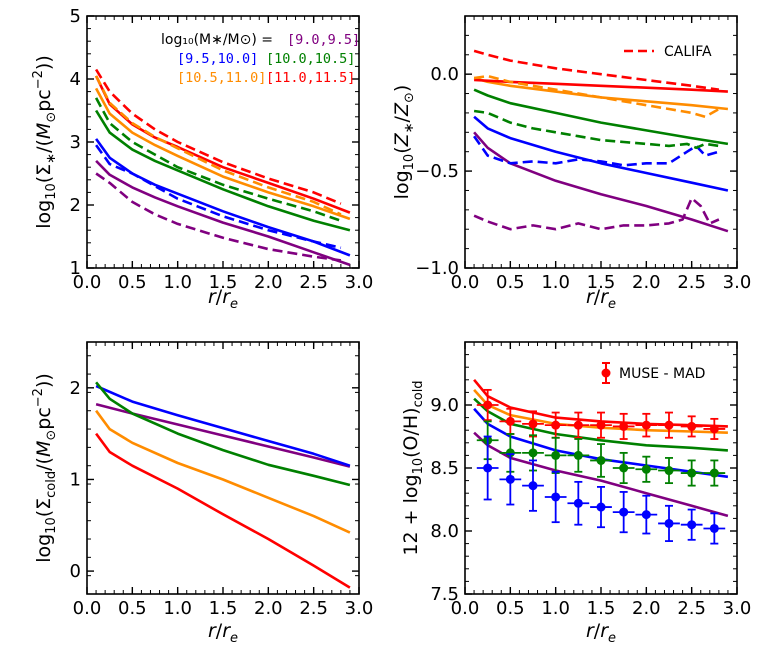 This screenshot has height=654, width=763. What do you see at coordinates (413, 467) in the screenshot?
I see `y-axis-label: 12 + log10(O/H)cold` at bounding box center [413, 467].